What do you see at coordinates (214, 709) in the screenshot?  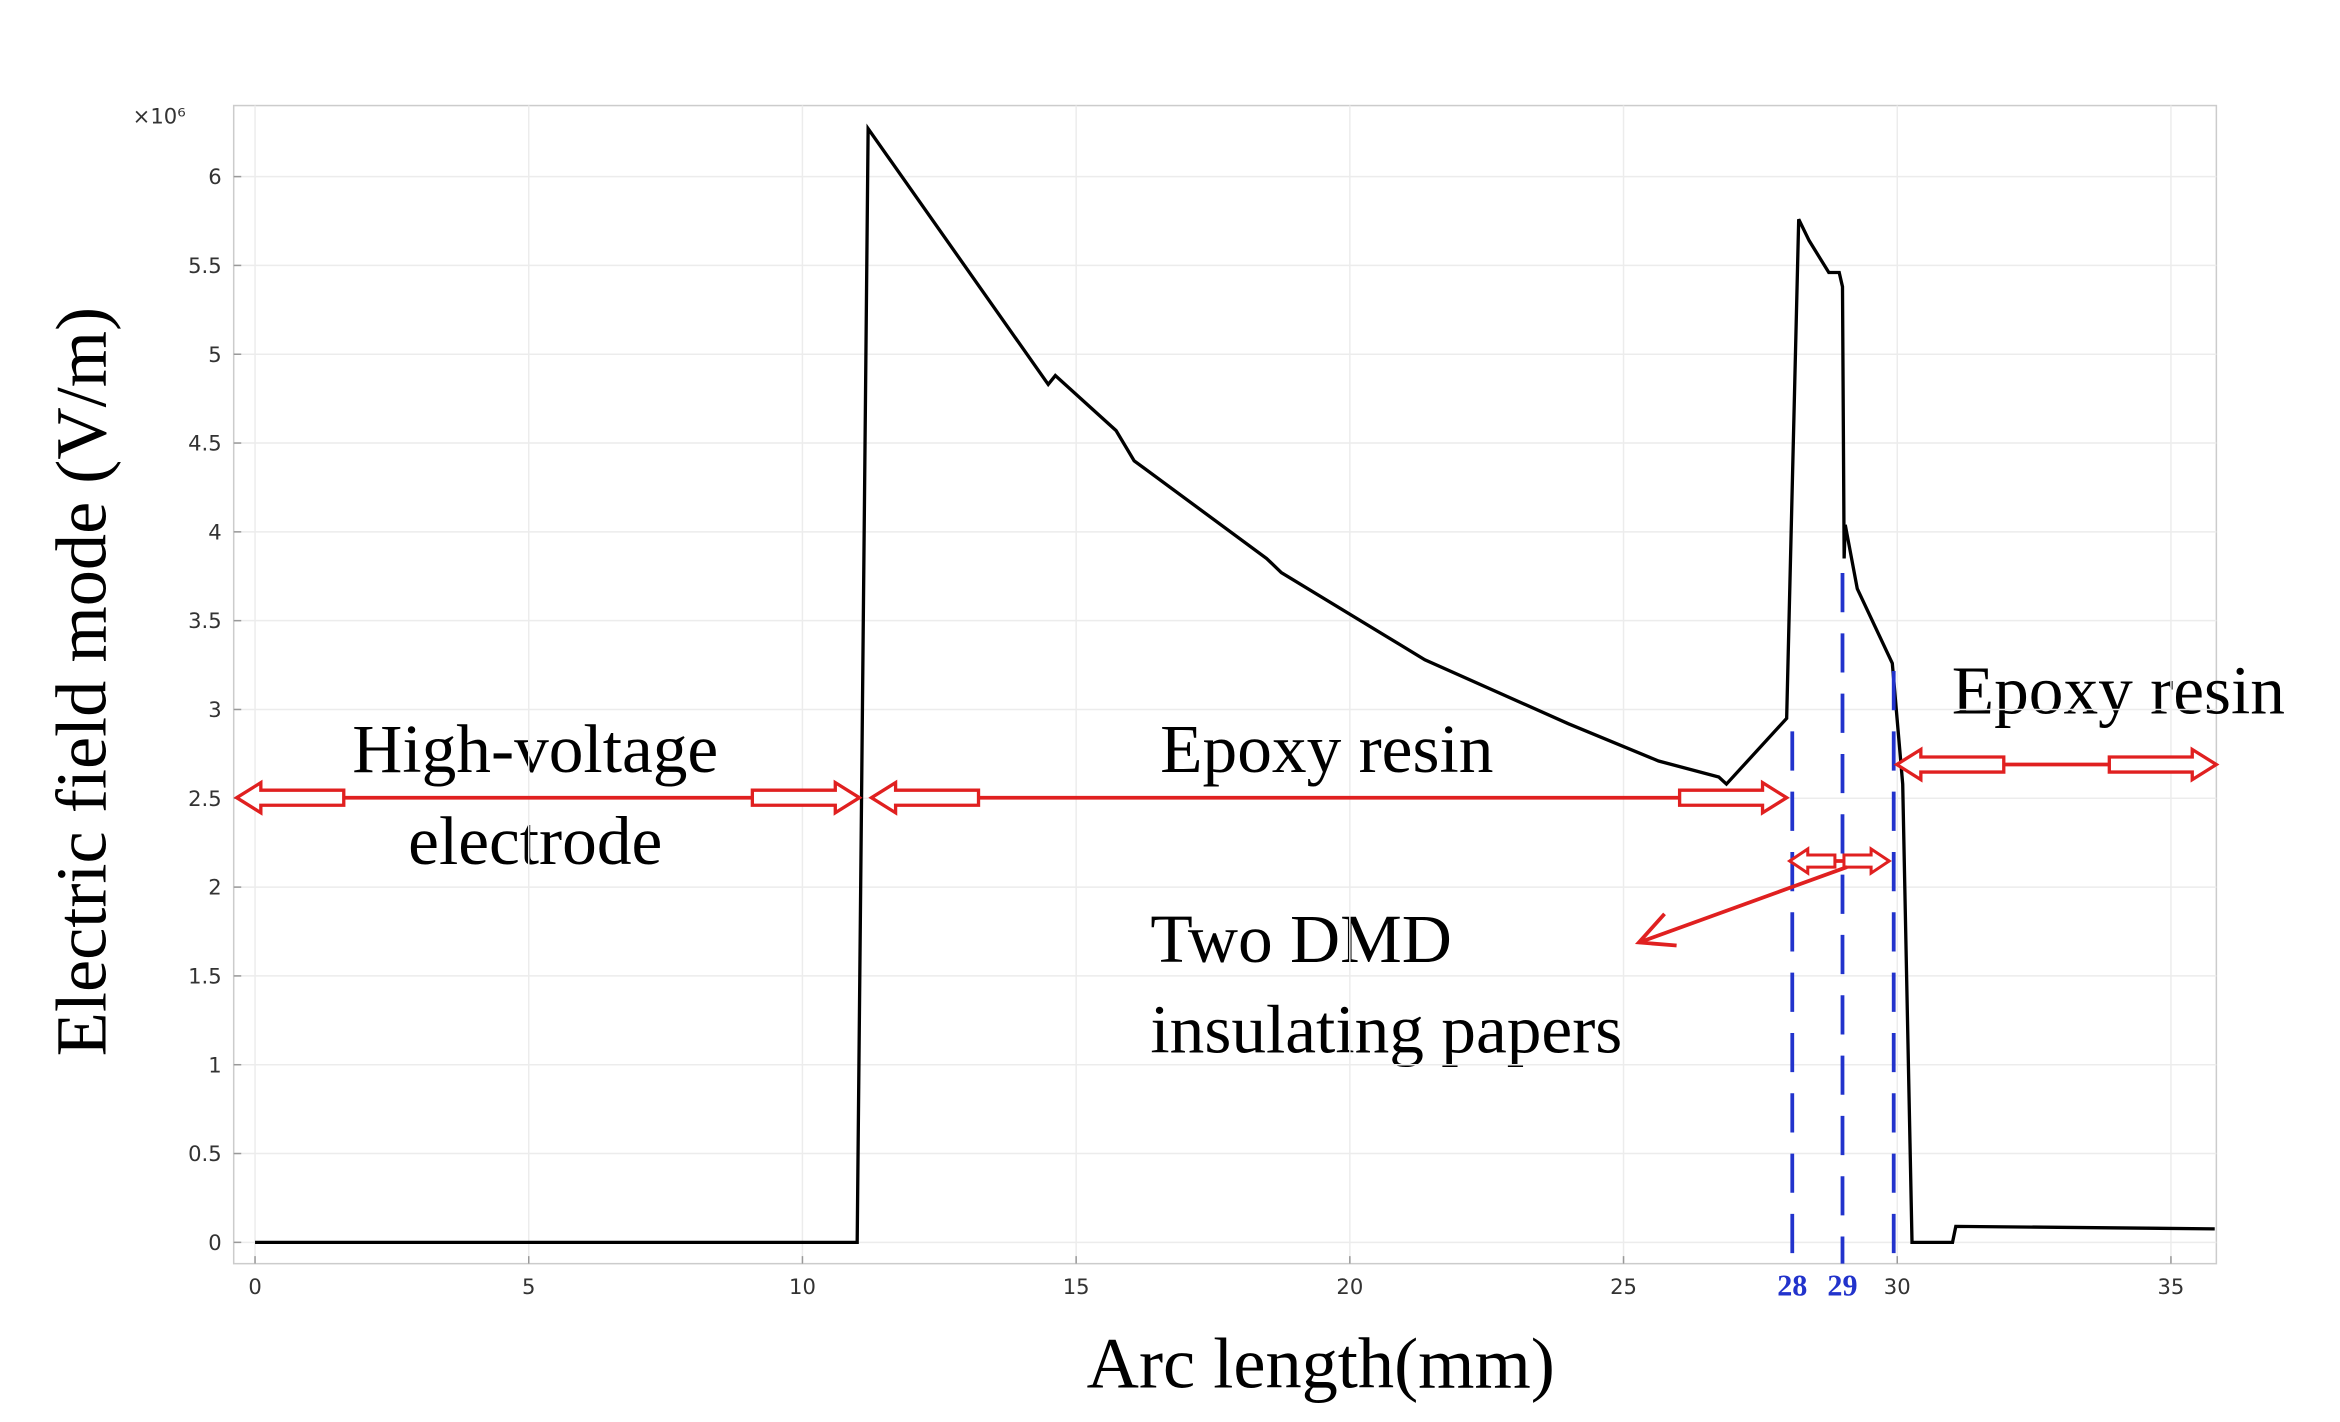 I see `y-tick-label: 3` at bounding box center [214, 709].